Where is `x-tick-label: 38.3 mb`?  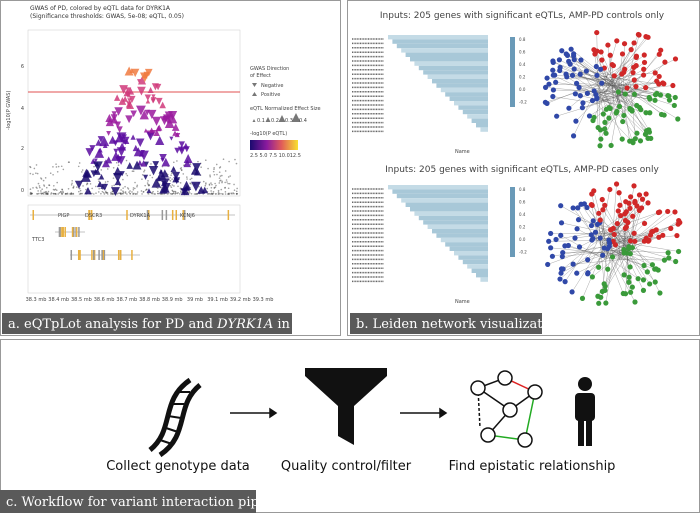
x-tick-label: 38.3 mb is located at coordinates (36, 300).